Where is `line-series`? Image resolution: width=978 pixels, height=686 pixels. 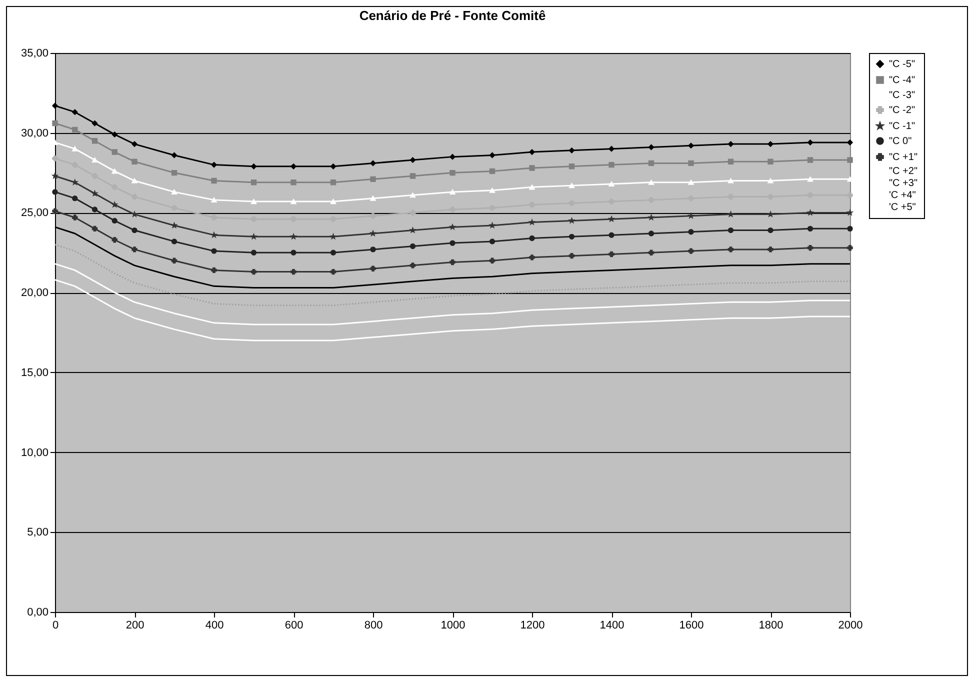
line-series is located at coordinates (452, 294).